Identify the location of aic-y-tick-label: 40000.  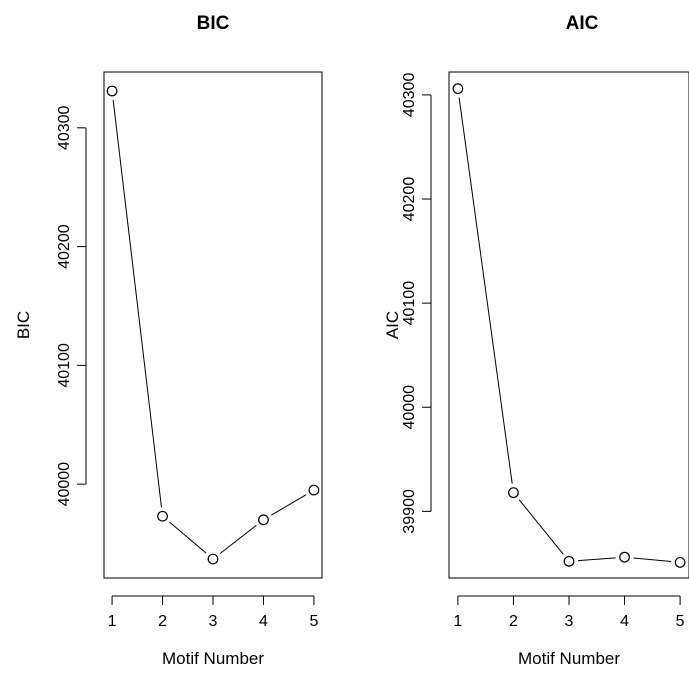
(409, 407).